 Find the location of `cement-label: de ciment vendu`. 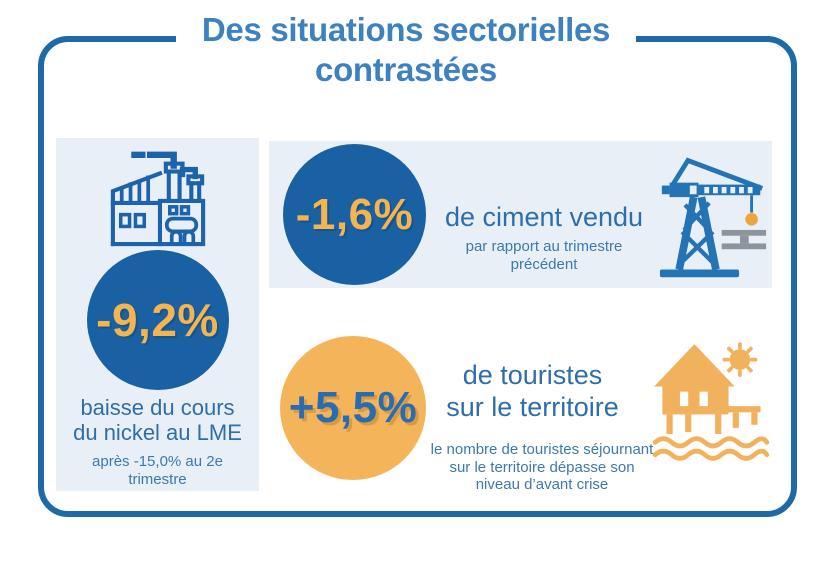

cement-label: de ciment vendu is located at coordinates (544, 217).